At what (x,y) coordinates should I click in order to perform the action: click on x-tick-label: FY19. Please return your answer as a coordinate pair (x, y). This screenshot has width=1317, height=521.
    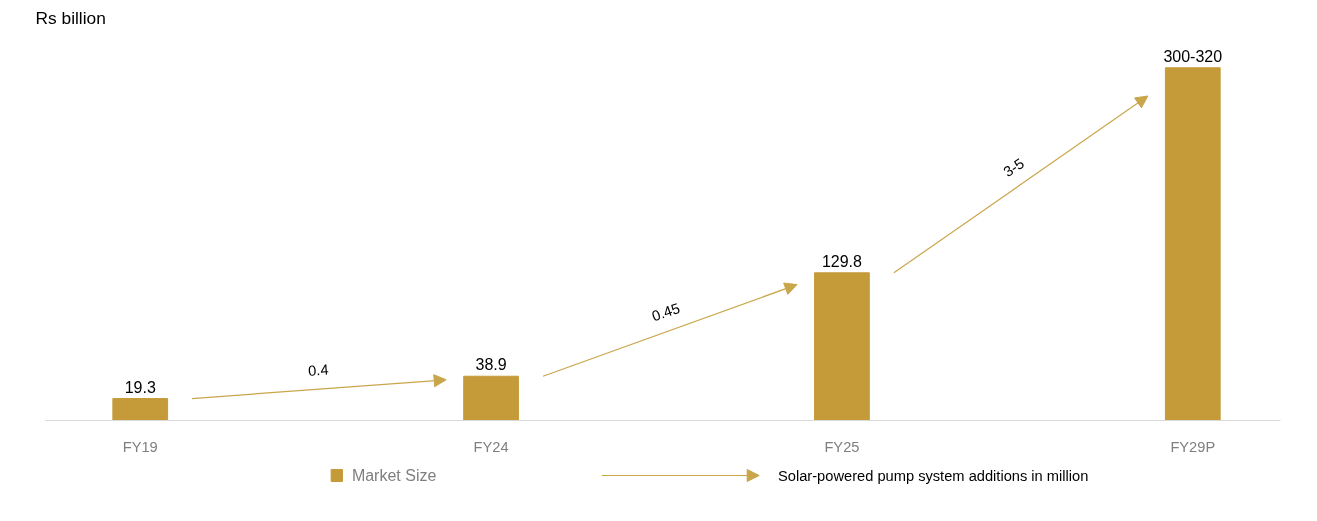
    Looking at the image, I should click on (140, 446).